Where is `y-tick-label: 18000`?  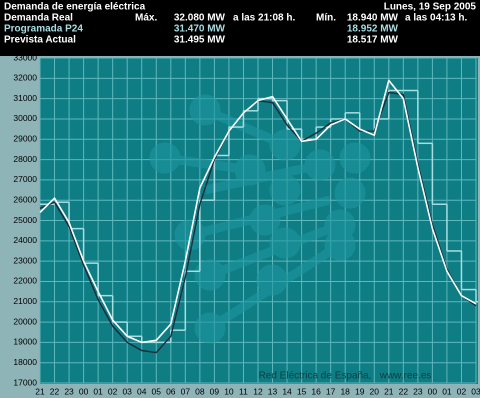
y-tick-label: 18000 is located at coordinates (25, 362).